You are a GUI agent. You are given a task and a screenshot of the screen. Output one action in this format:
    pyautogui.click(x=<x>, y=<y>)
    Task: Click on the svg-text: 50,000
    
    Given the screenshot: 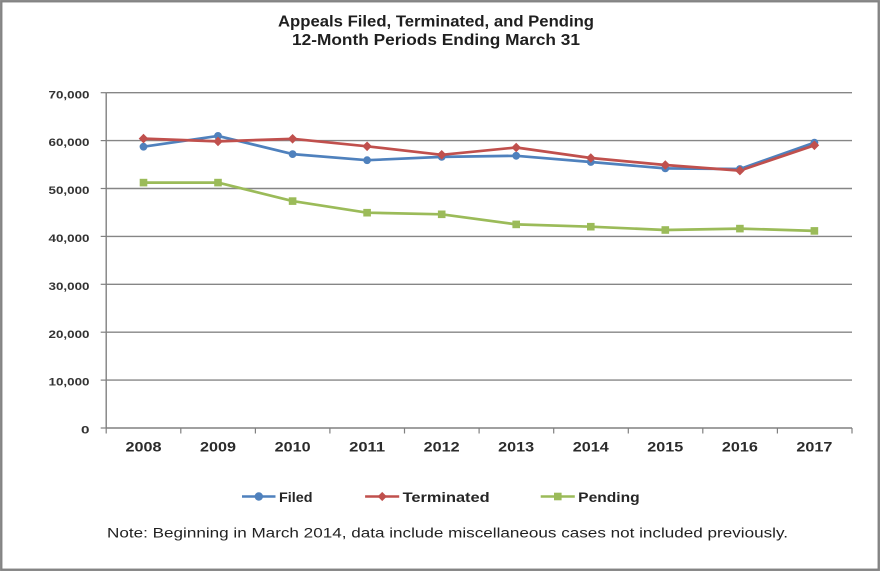 What is the action you would take?
    pyautogui.click(x=69, y=191)
    